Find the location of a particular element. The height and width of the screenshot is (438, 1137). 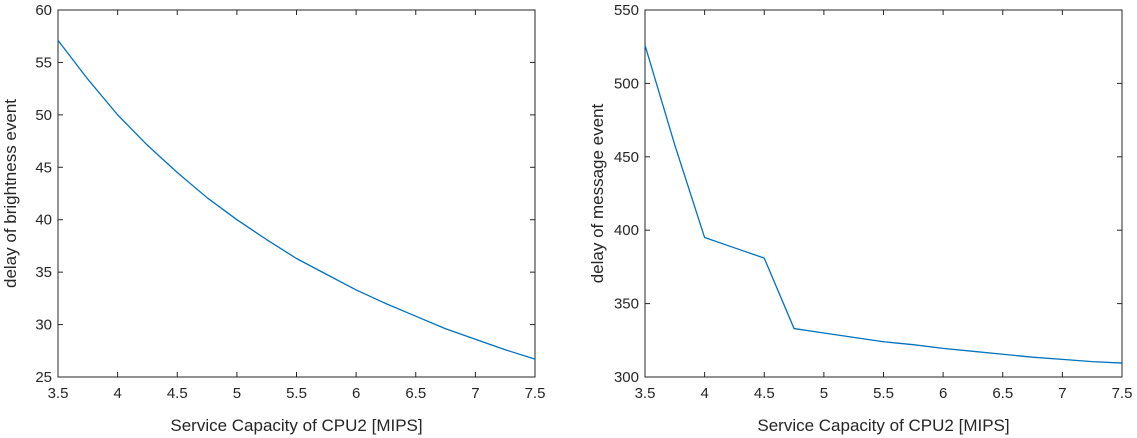

y-tick-label: 300 is located at coordinates (626, 377).